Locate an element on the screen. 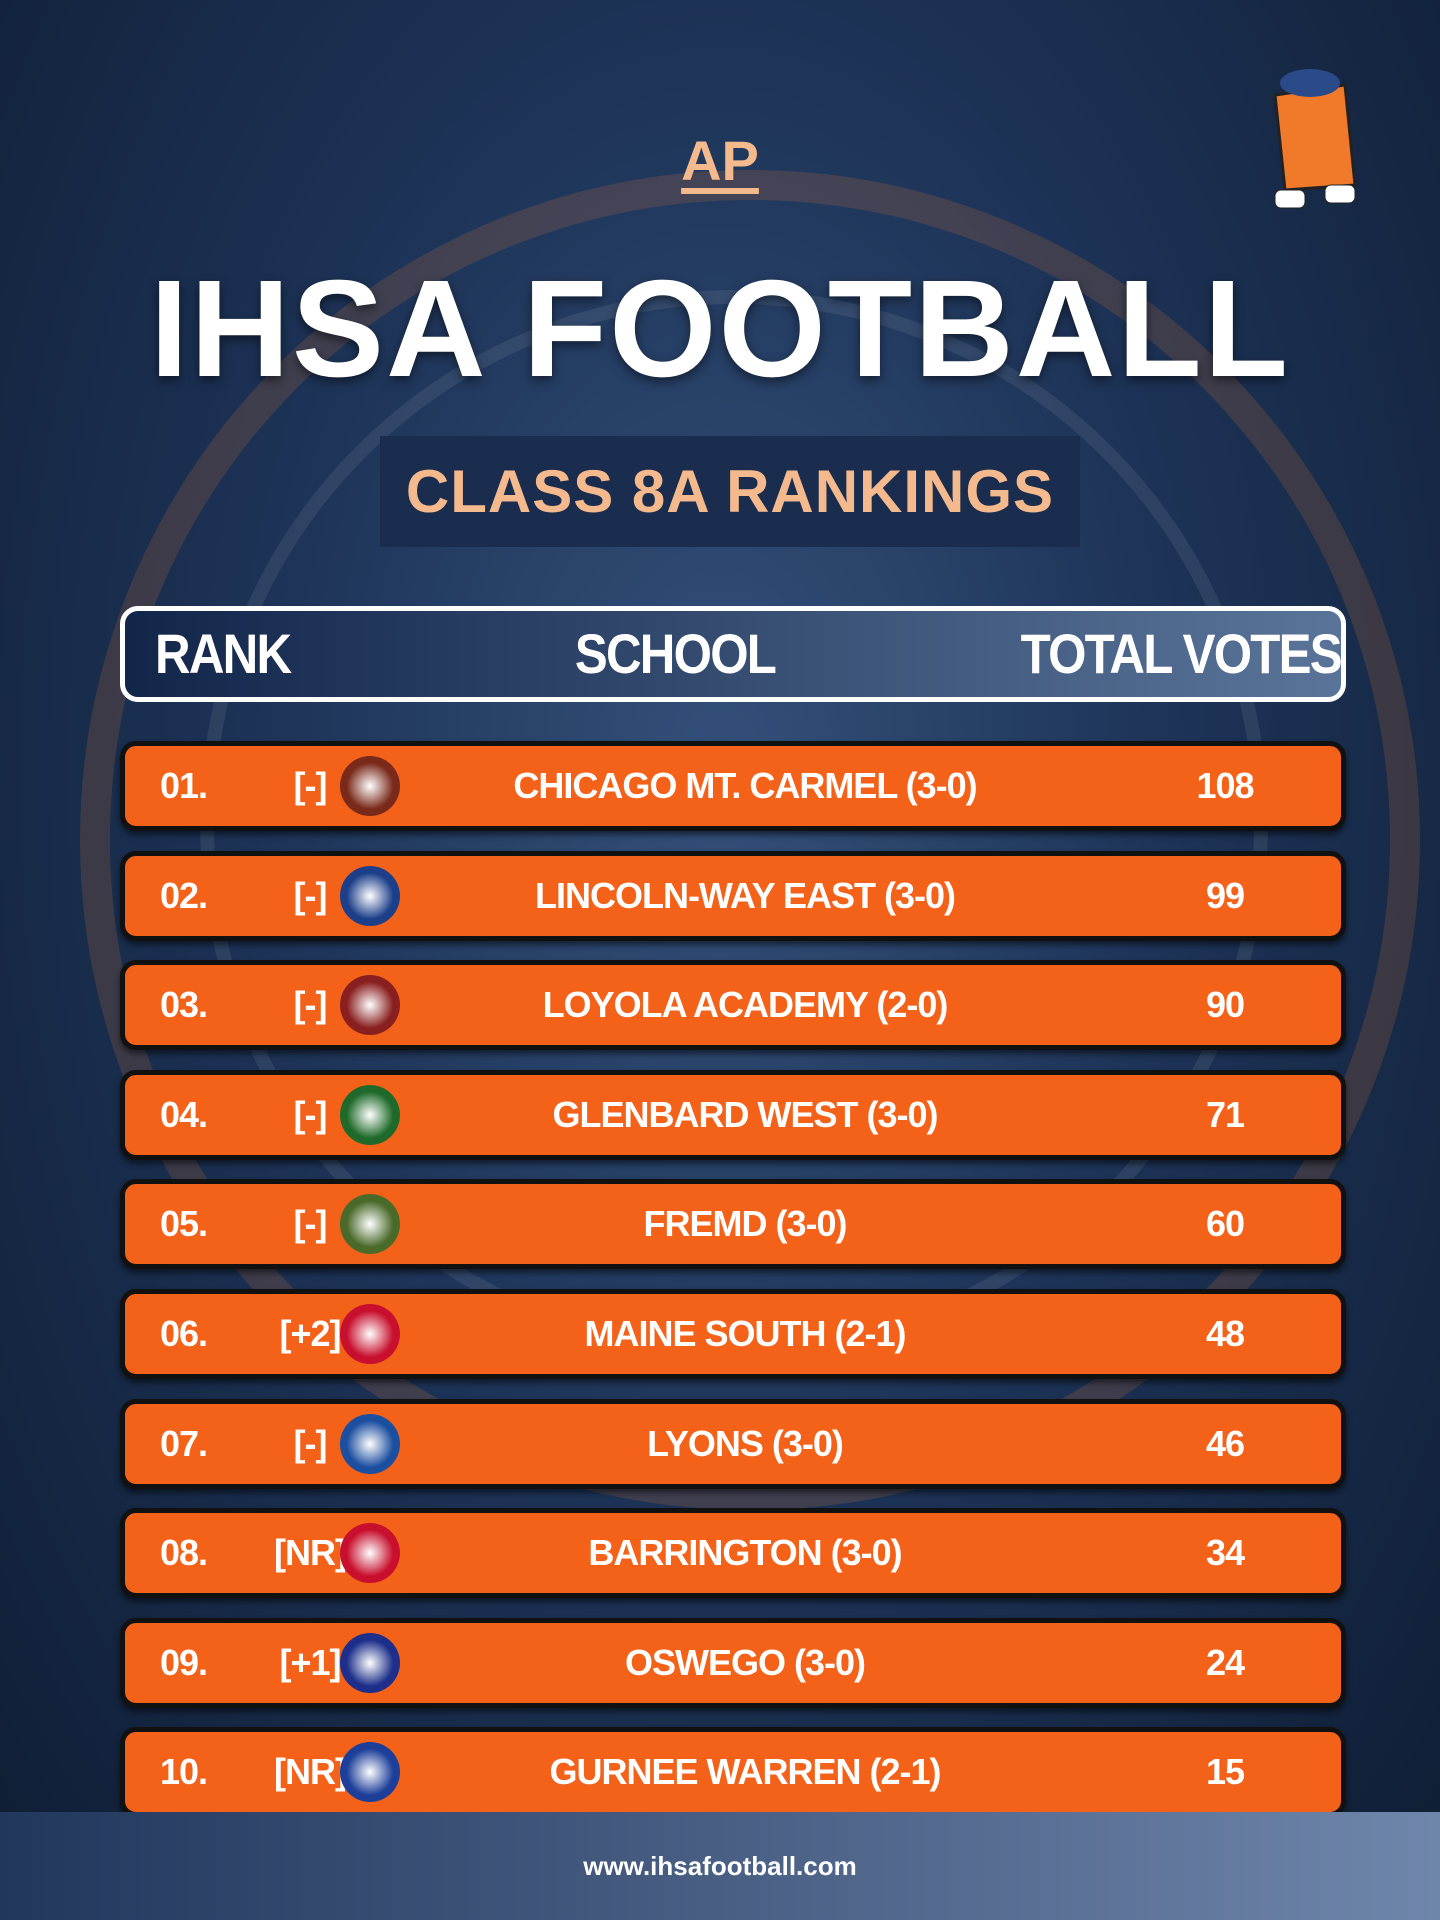 The width and height of the screenshot is (1440, 1920). mascot is located at coordinates (1315, 139).